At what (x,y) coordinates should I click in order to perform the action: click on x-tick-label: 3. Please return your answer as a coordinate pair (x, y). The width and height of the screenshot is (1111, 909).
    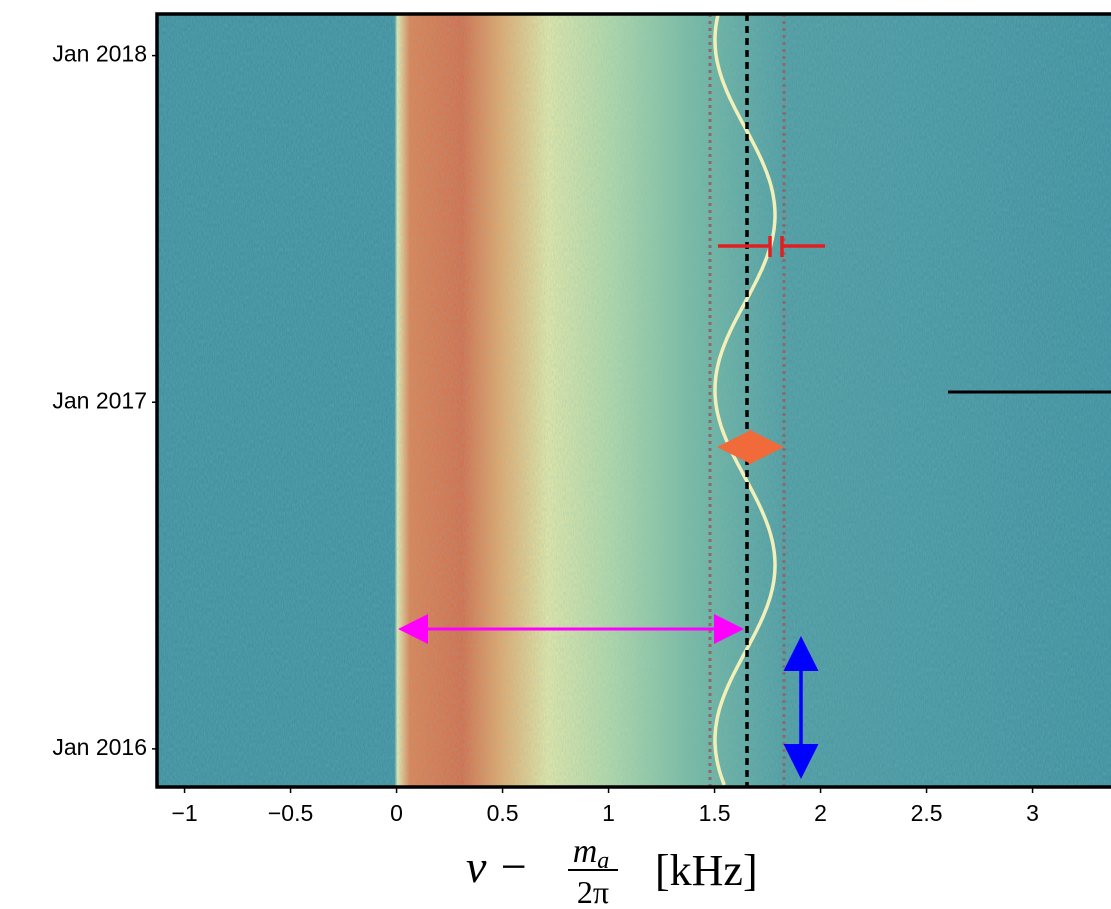
    Looking at the image, I should click on (1032, 813).